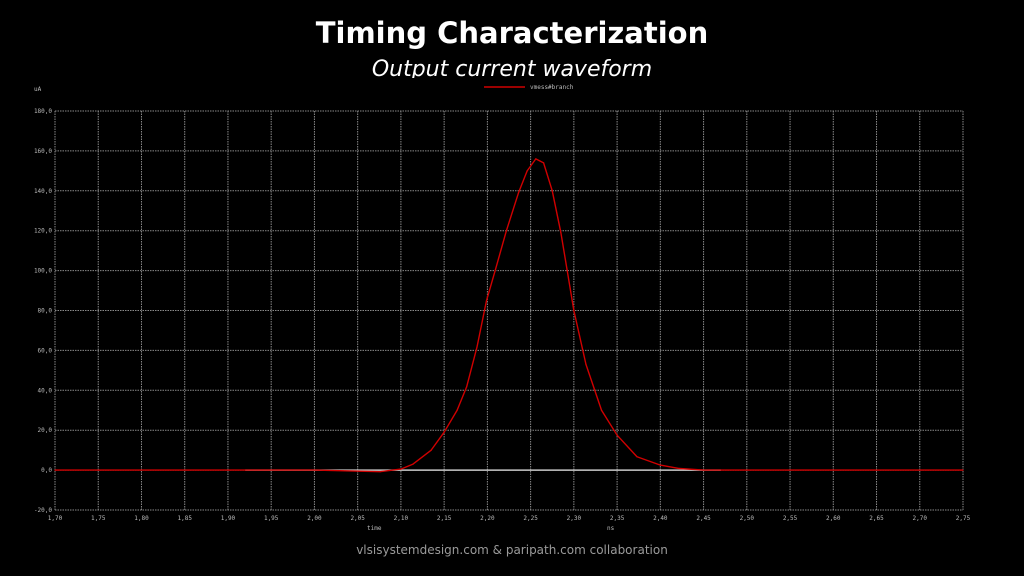 The image size is (1024, 576). What do you see at coordinates (790, 518) in the screenshot?
I see `x-tick-label: 2,55` at bounding box center [790, 518].